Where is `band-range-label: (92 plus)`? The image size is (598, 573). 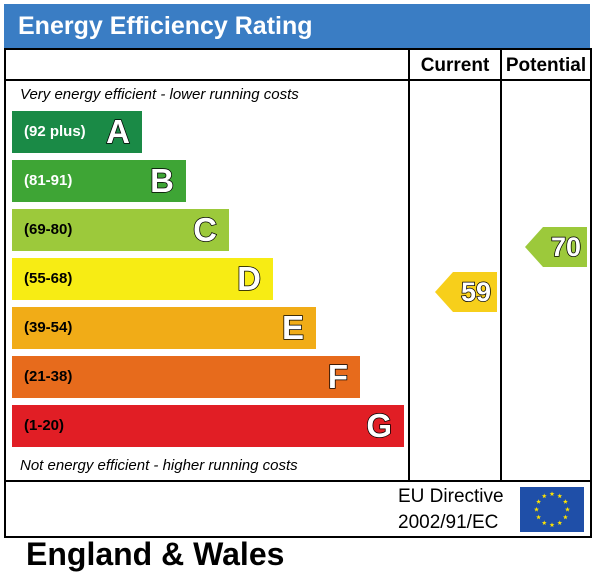
band-range-label: (92 plus) is located at coordinates (55, 131).